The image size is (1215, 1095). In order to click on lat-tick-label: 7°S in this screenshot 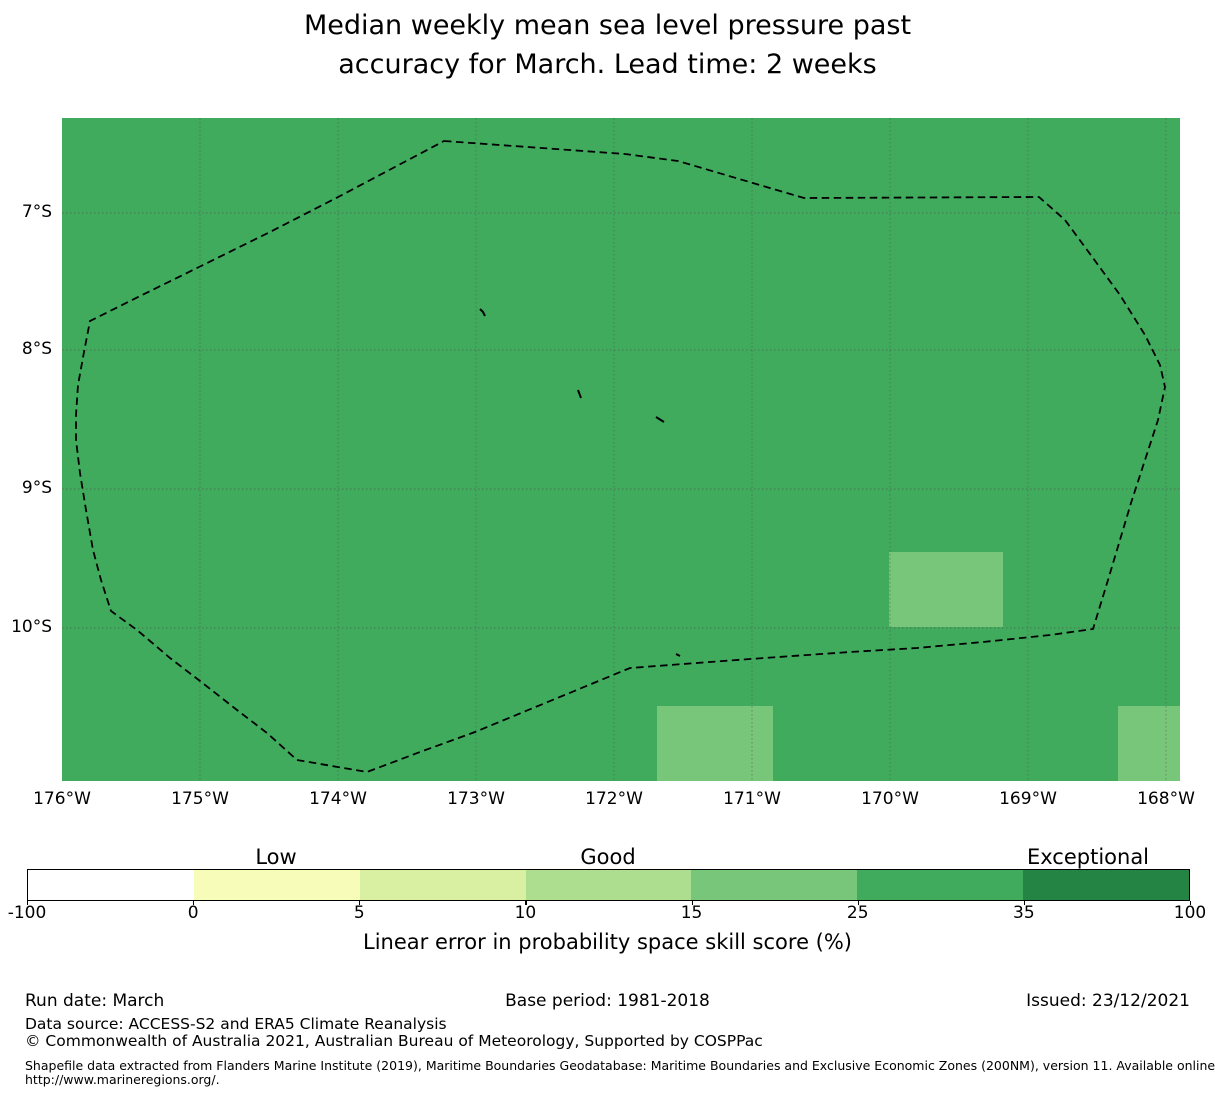, I will do `click(36, 212)`.